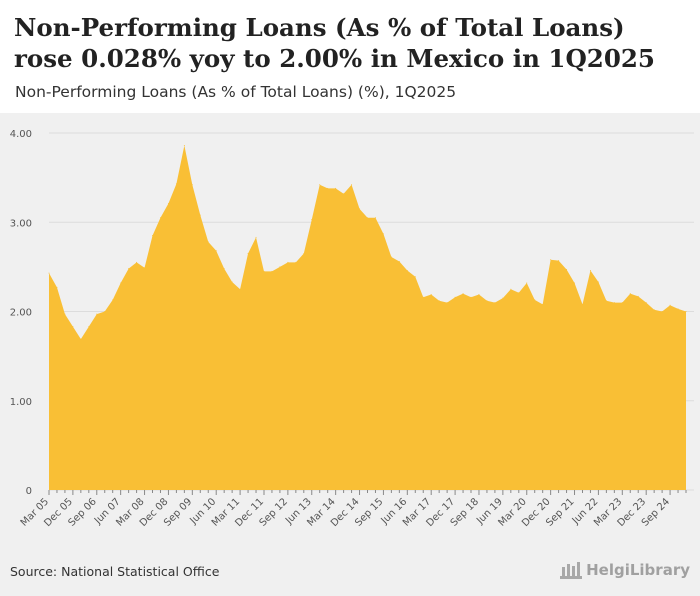  Describe the element at coordinates (21, 402) in the screenshot. I see `y-tick-label: 1.00` at that location.